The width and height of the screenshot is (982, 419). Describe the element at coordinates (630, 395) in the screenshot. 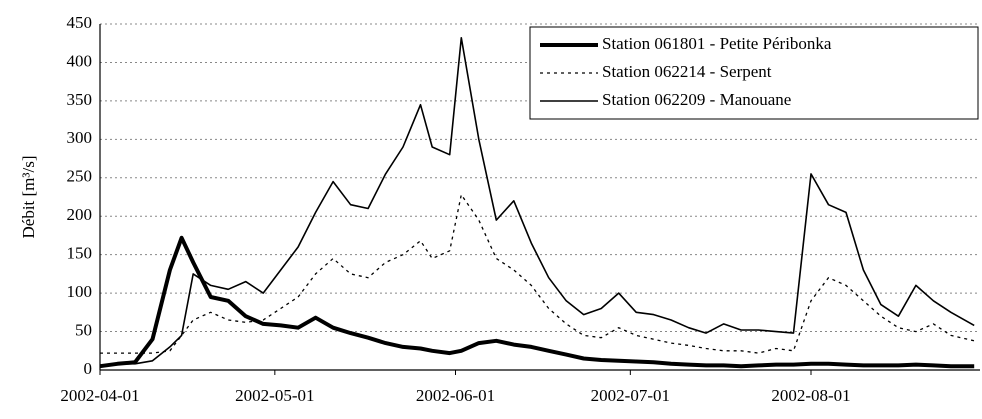

I see `x-tick-label: 2002-07-01` at that location.